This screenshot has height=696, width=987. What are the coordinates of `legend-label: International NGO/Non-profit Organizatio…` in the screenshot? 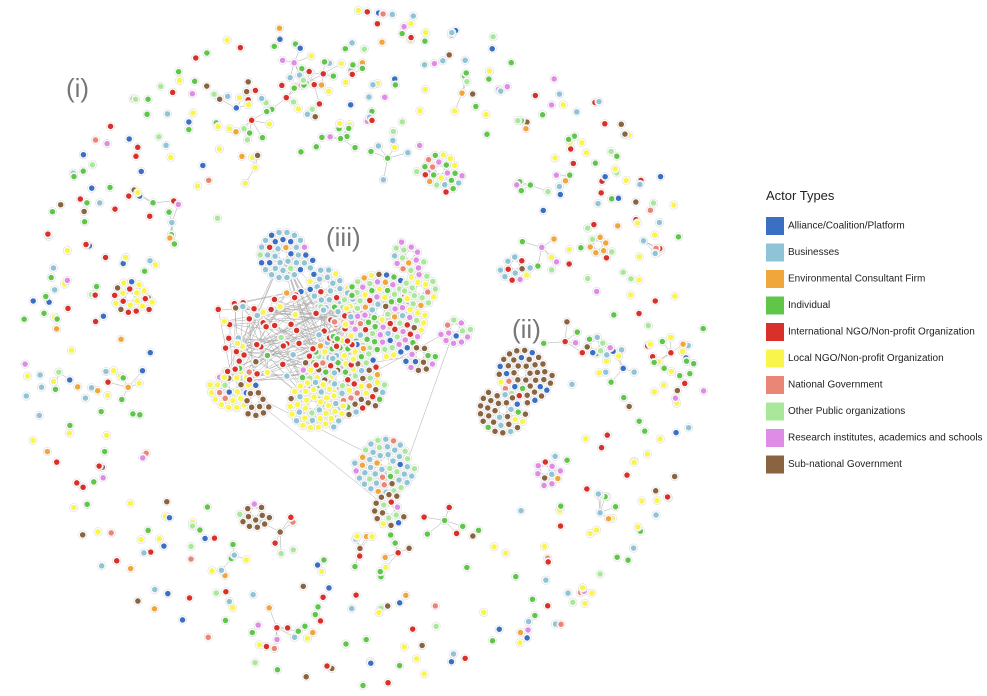 It's located at (881, 332).